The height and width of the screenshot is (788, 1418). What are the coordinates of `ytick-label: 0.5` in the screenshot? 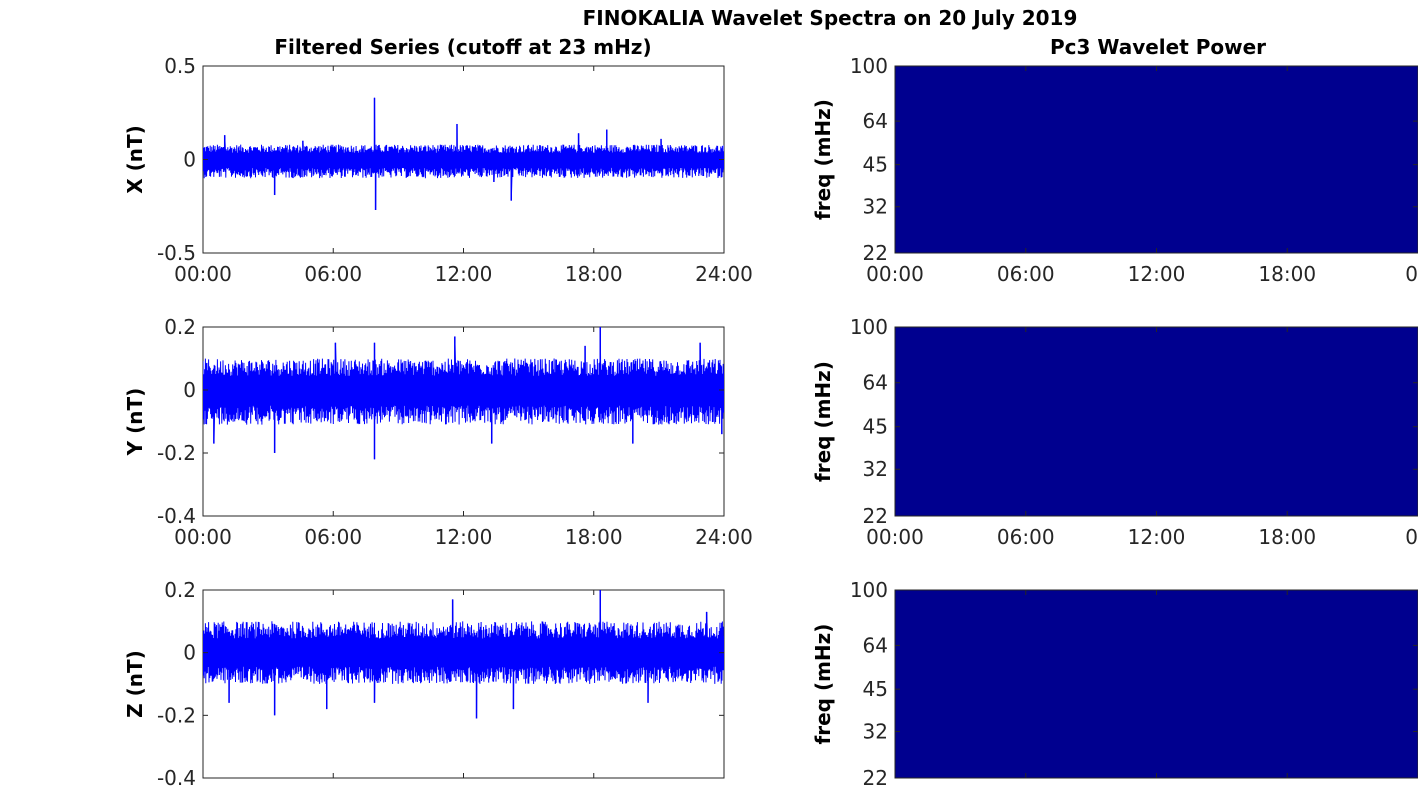 It's located at (180, 66).